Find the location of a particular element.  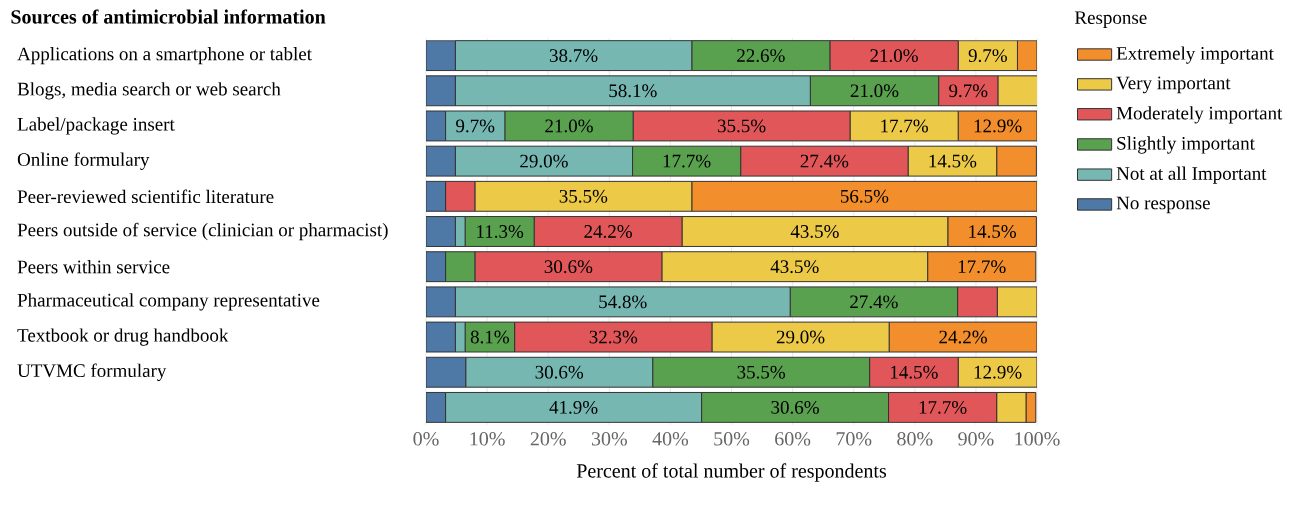

data-label: 41.9% is located at coordinates (573, 407).